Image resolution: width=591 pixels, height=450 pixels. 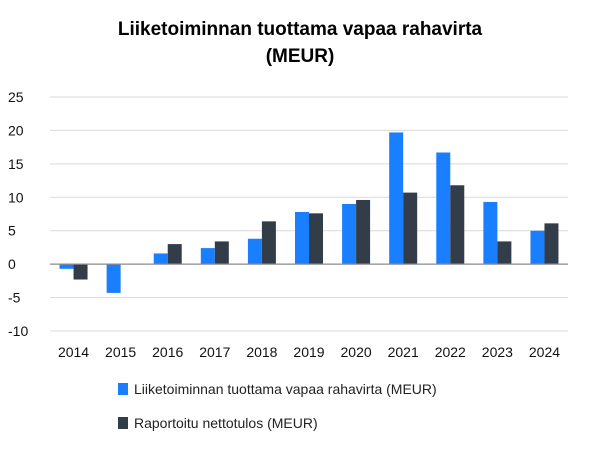 What do you see at coordinates (18, 331) in the screenshot?
I see `y-tick-label-7: -10` at bounding box center [18, 331].